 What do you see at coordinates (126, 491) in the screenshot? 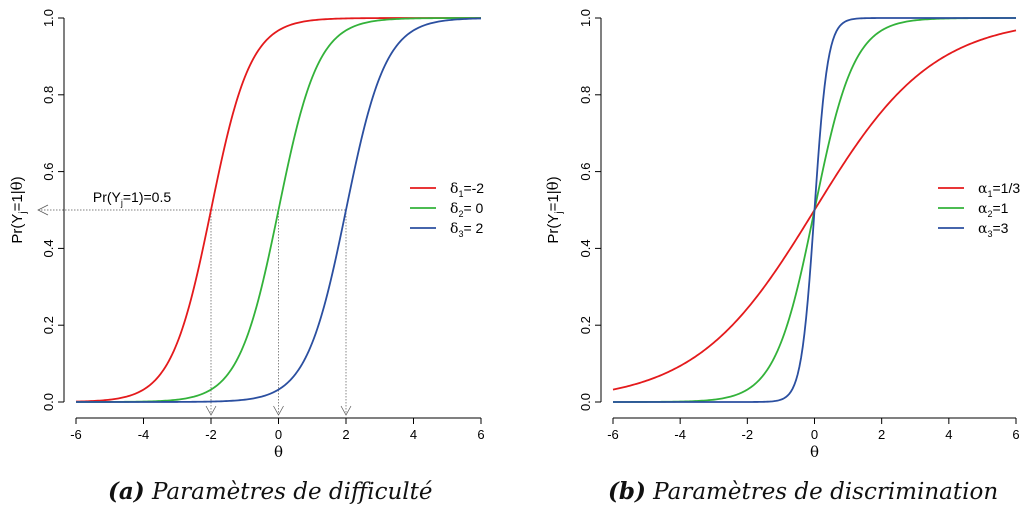
I see `caption-a-label: (a)` at bounding box center [126, 491].